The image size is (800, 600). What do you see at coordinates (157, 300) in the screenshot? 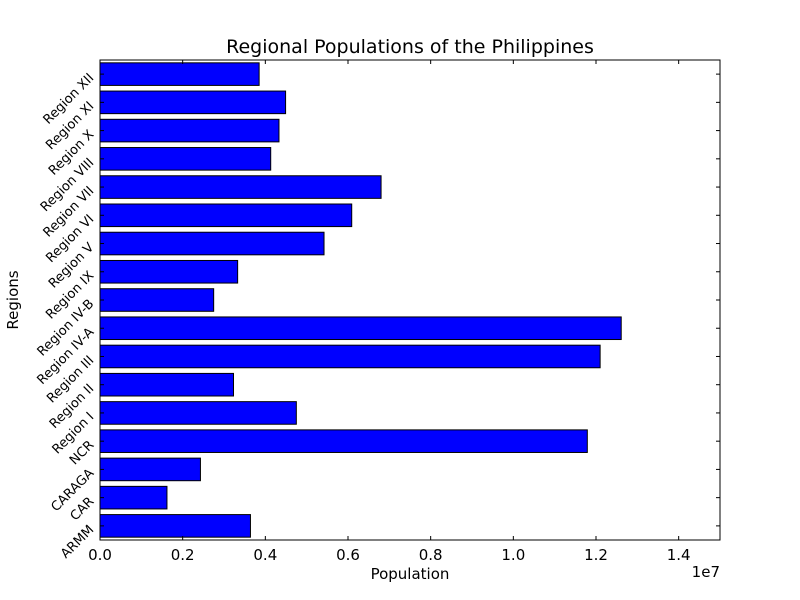
I see `bar-region-iv-b` at bounding box center [157, 300].